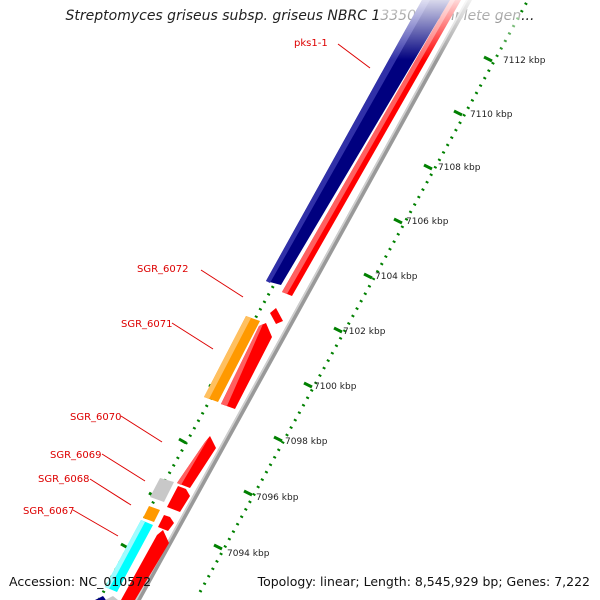  I want to click on label-sgr-6069: SGR_6069, so click(76, 455).